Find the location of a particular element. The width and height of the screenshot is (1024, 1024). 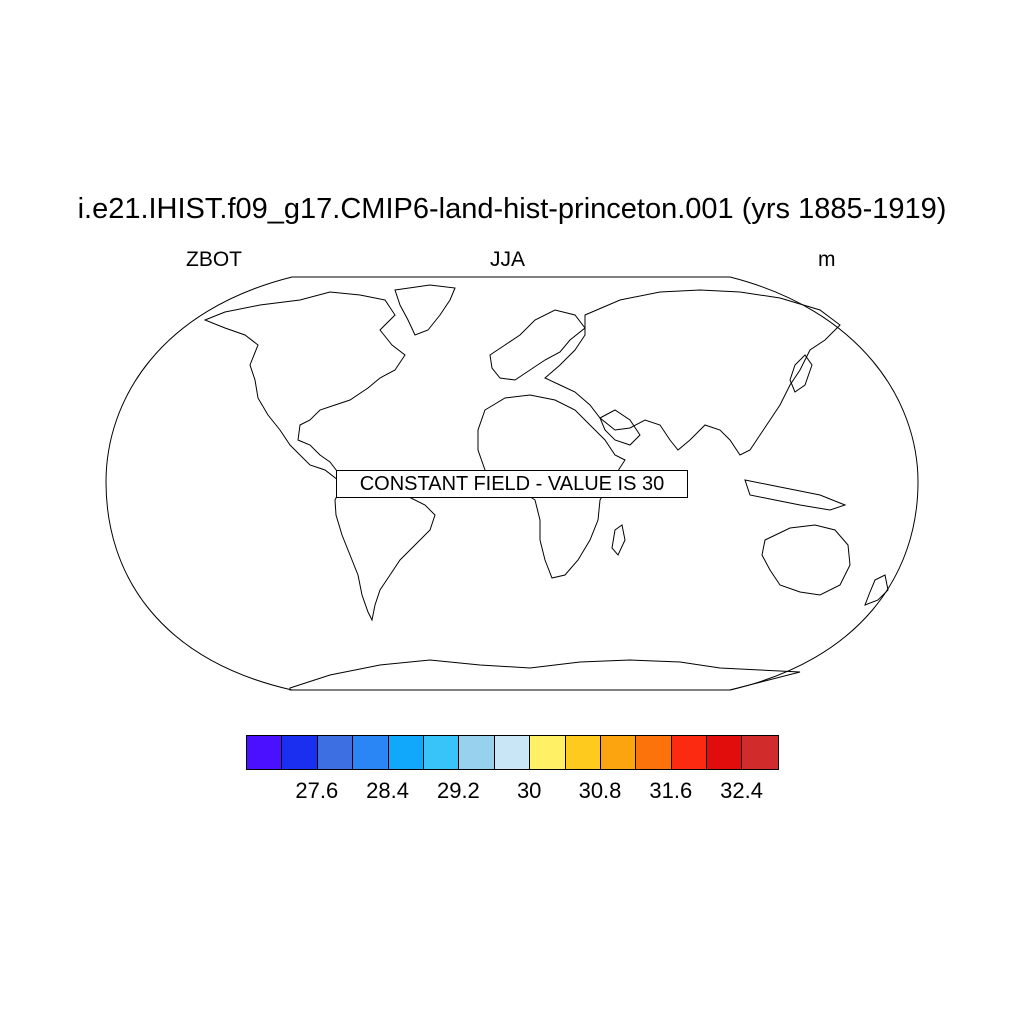

units-label: m is located at coordinates (827, 259).